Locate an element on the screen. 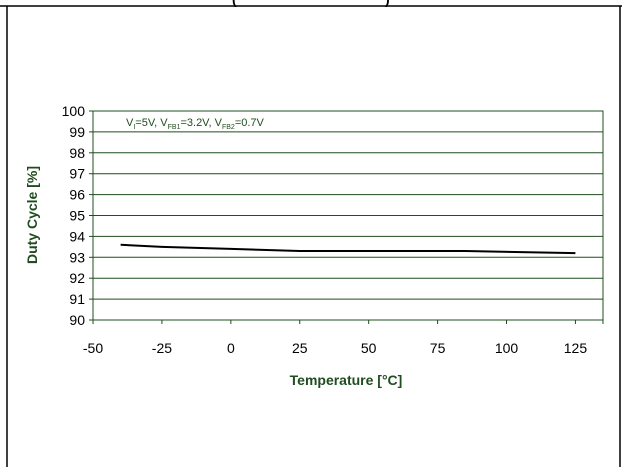 This screenshot has height=467, width=622. y-tick-label-95: 95 is located at coordinates (77, 216).